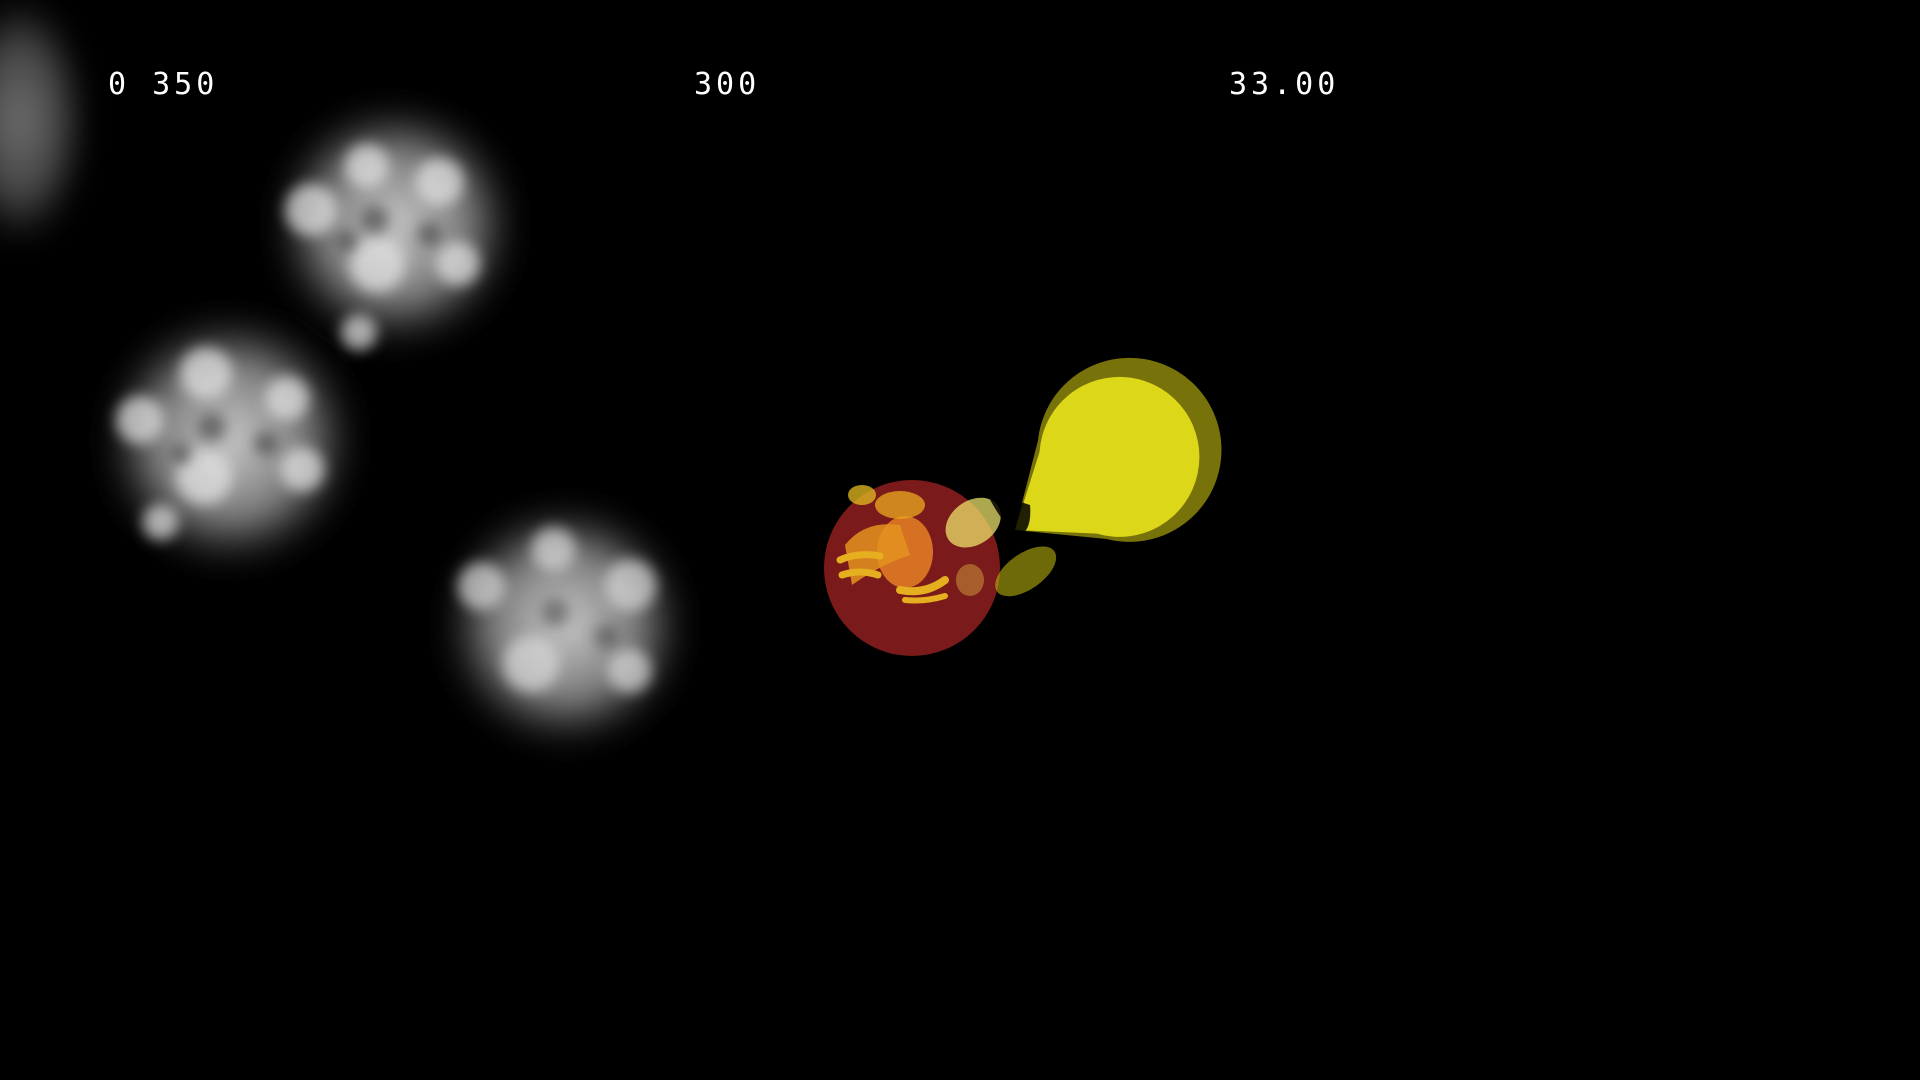 The image size is (1920, 1080). What do you see at coordinates (727, 84) in the screenshot?
I see `bonus-points-display: 300` at bounding box center [727, 84].